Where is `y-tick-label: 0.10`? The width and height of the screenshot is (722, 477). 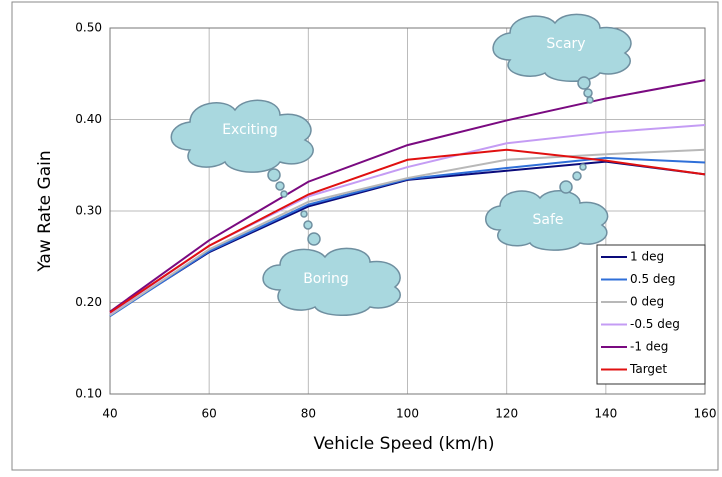
y-tick-label: 0.10 is located at coordinates (88, 394).